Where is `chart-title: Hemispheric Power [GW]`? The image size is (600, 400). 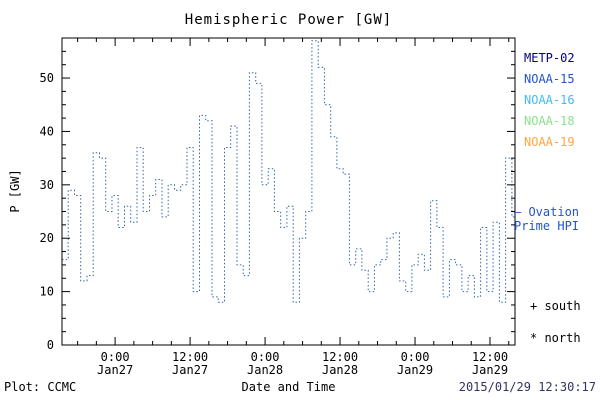
chart-title: Hemispheric Power [GW] is located at coordinates (288, 20).